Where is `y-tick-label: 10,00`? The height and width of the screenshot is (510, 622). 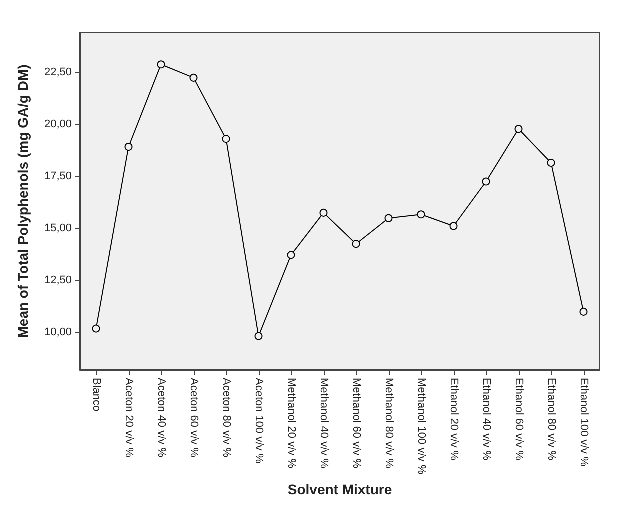
y-tick-label: 10,00 is located at coordinates (58, 332).